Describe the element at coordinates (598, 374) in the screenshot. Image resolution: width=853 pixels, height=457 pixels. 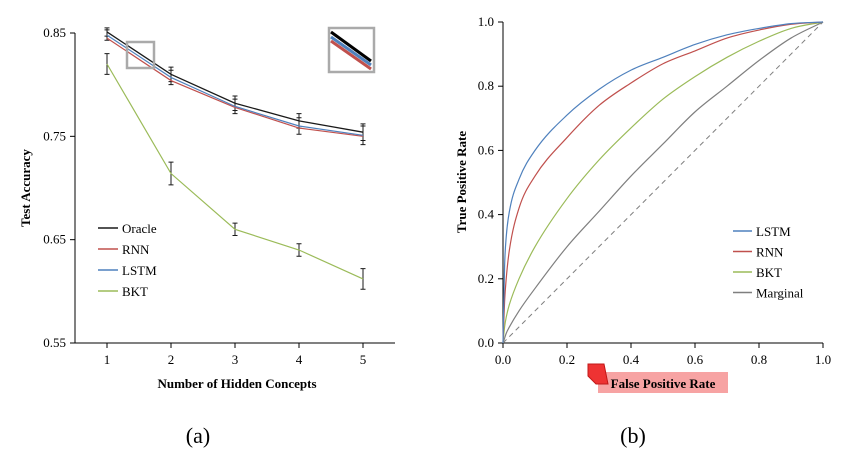
I see `annotation-marker-icon` at that location.